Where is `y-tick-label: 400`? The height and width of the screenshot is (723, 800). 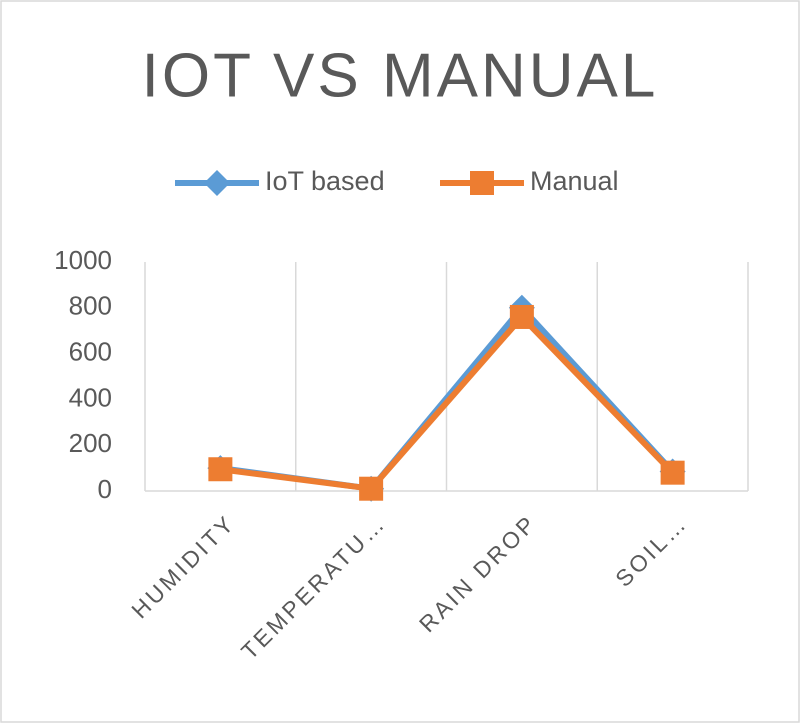
y-tick-label: 400 is located at coordinates (90, 397).